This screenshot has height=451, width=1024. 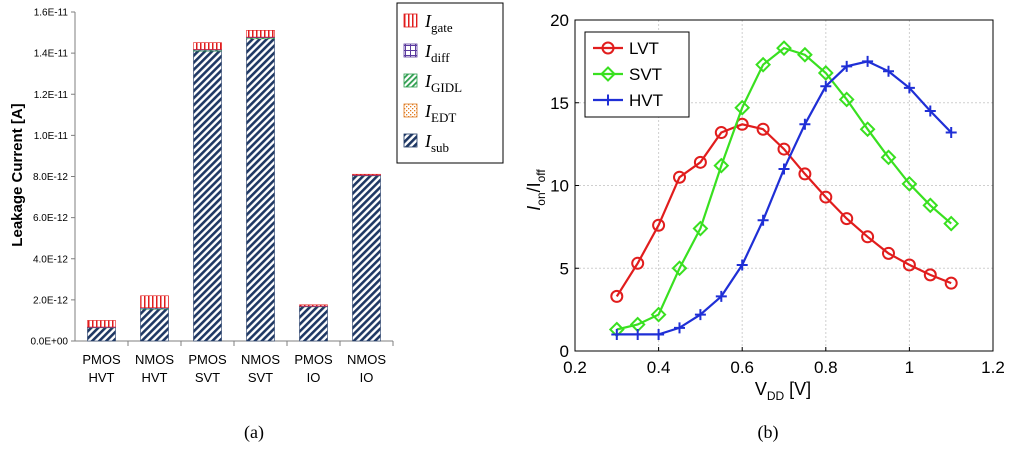 I want to click on legend-label-svt: SVT, so click(x=645, y=74).